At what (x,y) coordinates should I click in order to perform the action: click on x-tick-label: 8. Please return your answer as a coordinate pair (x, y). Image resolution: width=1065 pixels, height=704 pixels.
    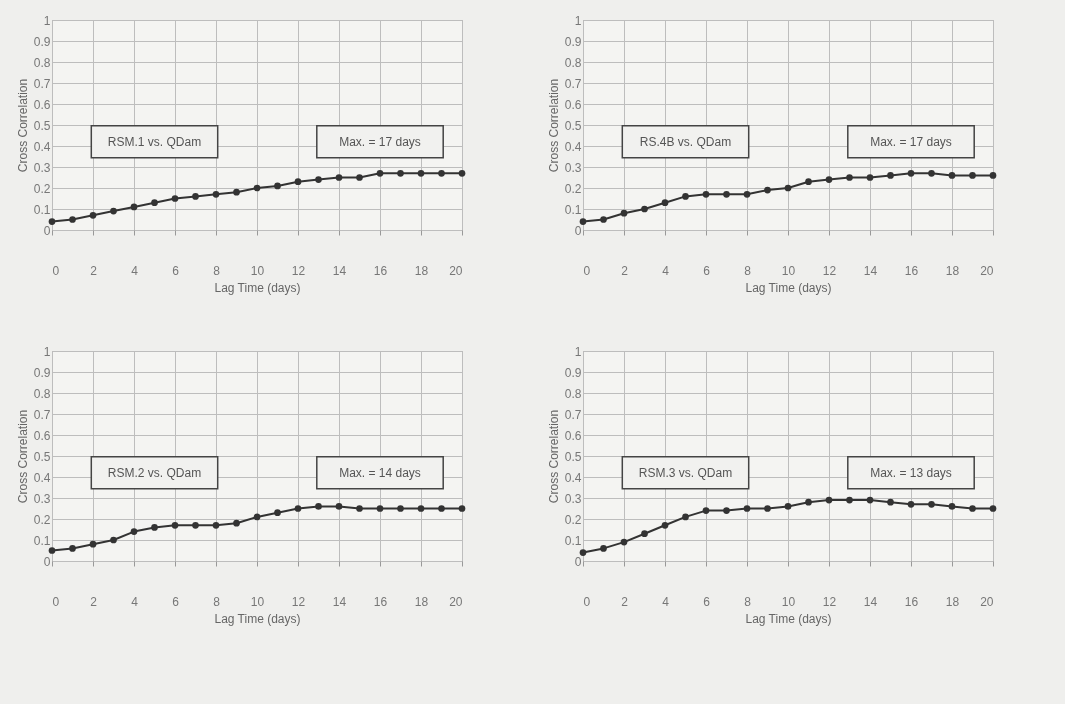
    Looking at the image, I should click on (748, 270).